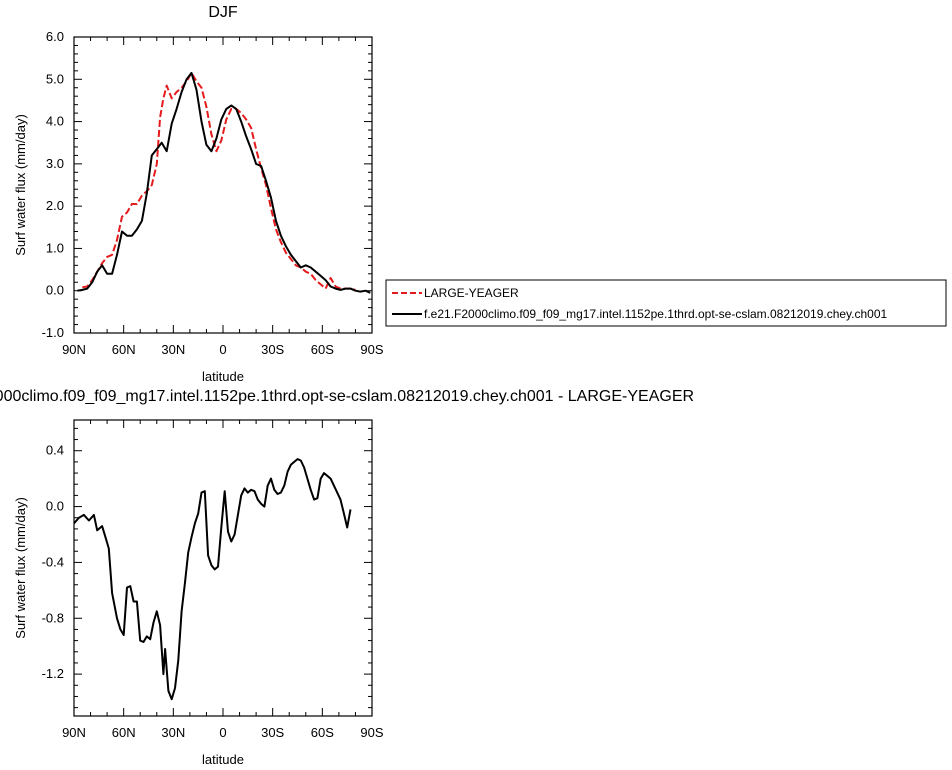 This screenshot has height=770, width=952. I want to click on y-tick-label: 0.4, so click(55, 450).